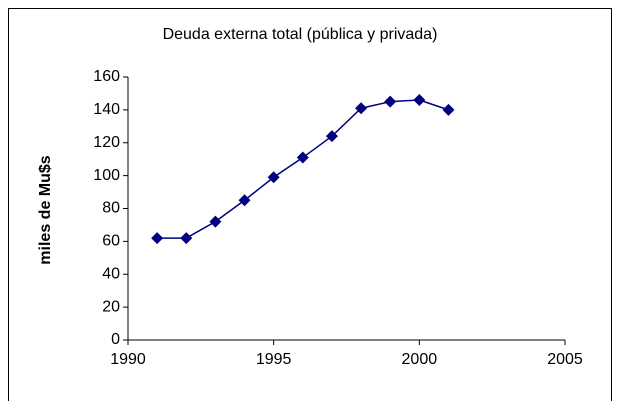  I want to click on x-tick-label: 2000, so click(420, 359).